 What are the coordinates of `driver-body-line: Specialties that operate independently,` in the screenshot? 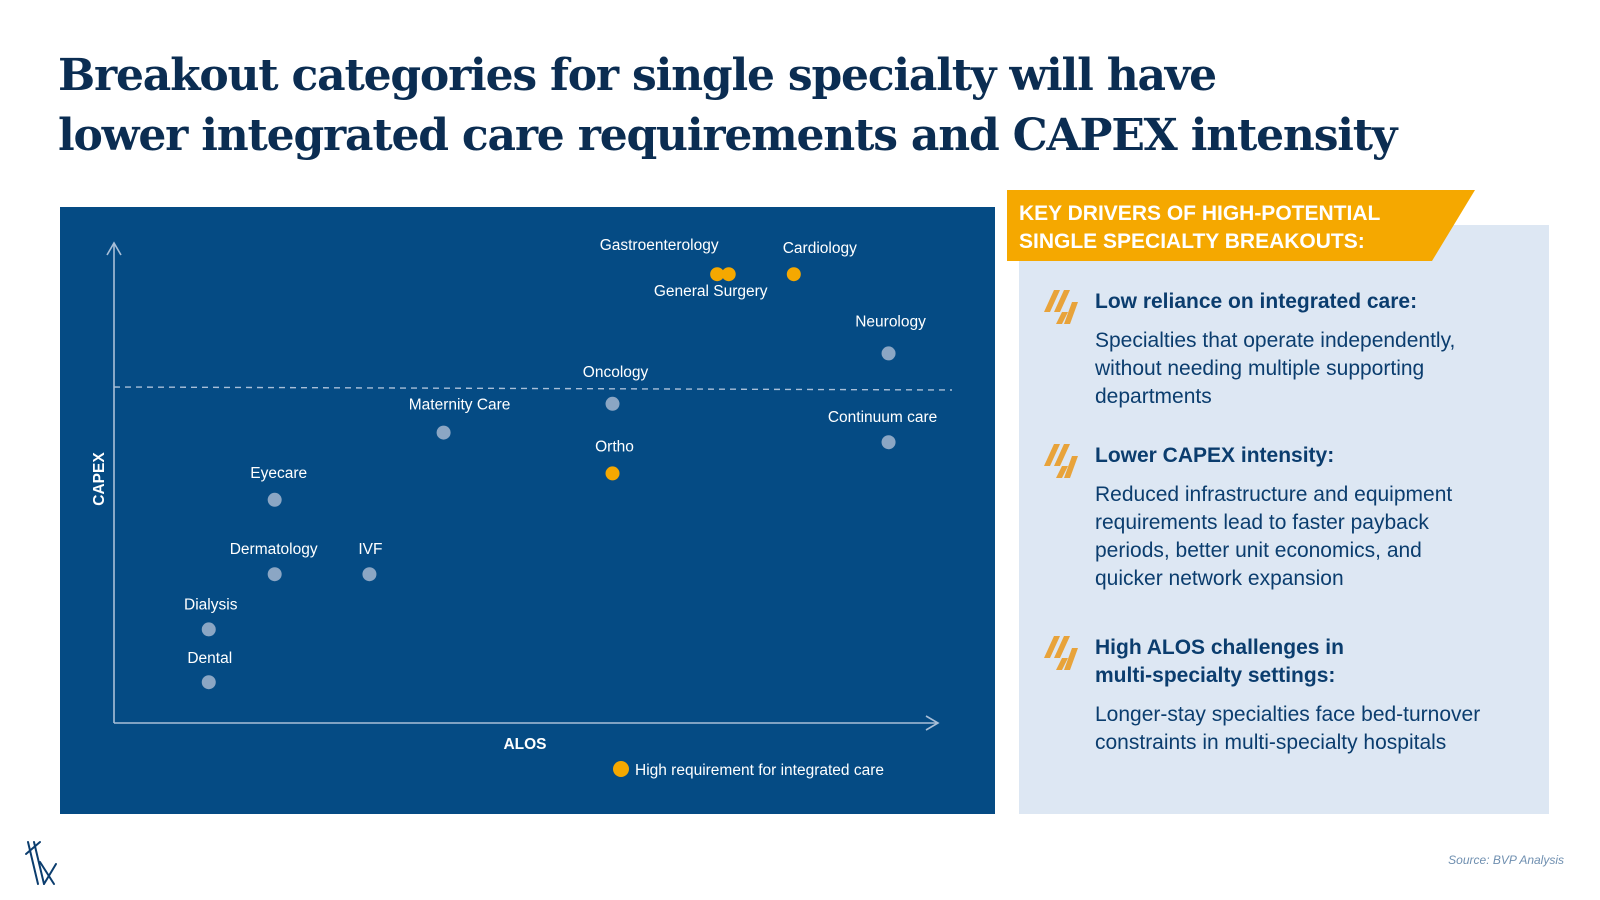 It's located at (1275, 340).